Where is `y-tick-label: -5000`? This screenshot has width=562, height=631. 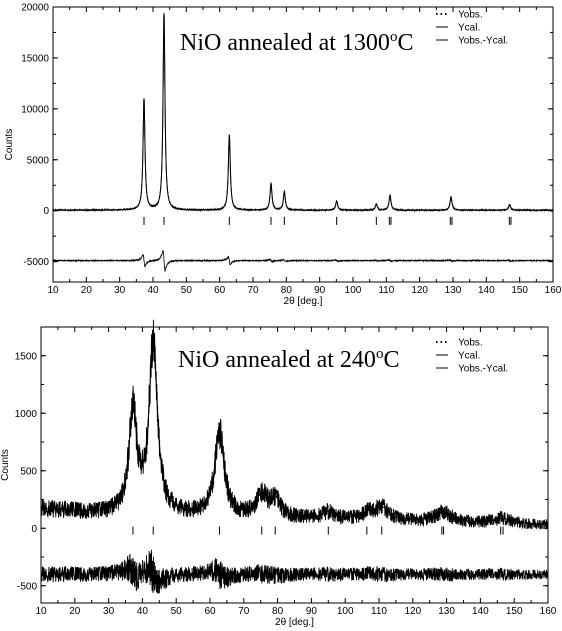
y-tick-label: -5000 is located at coordinates (36, 262).